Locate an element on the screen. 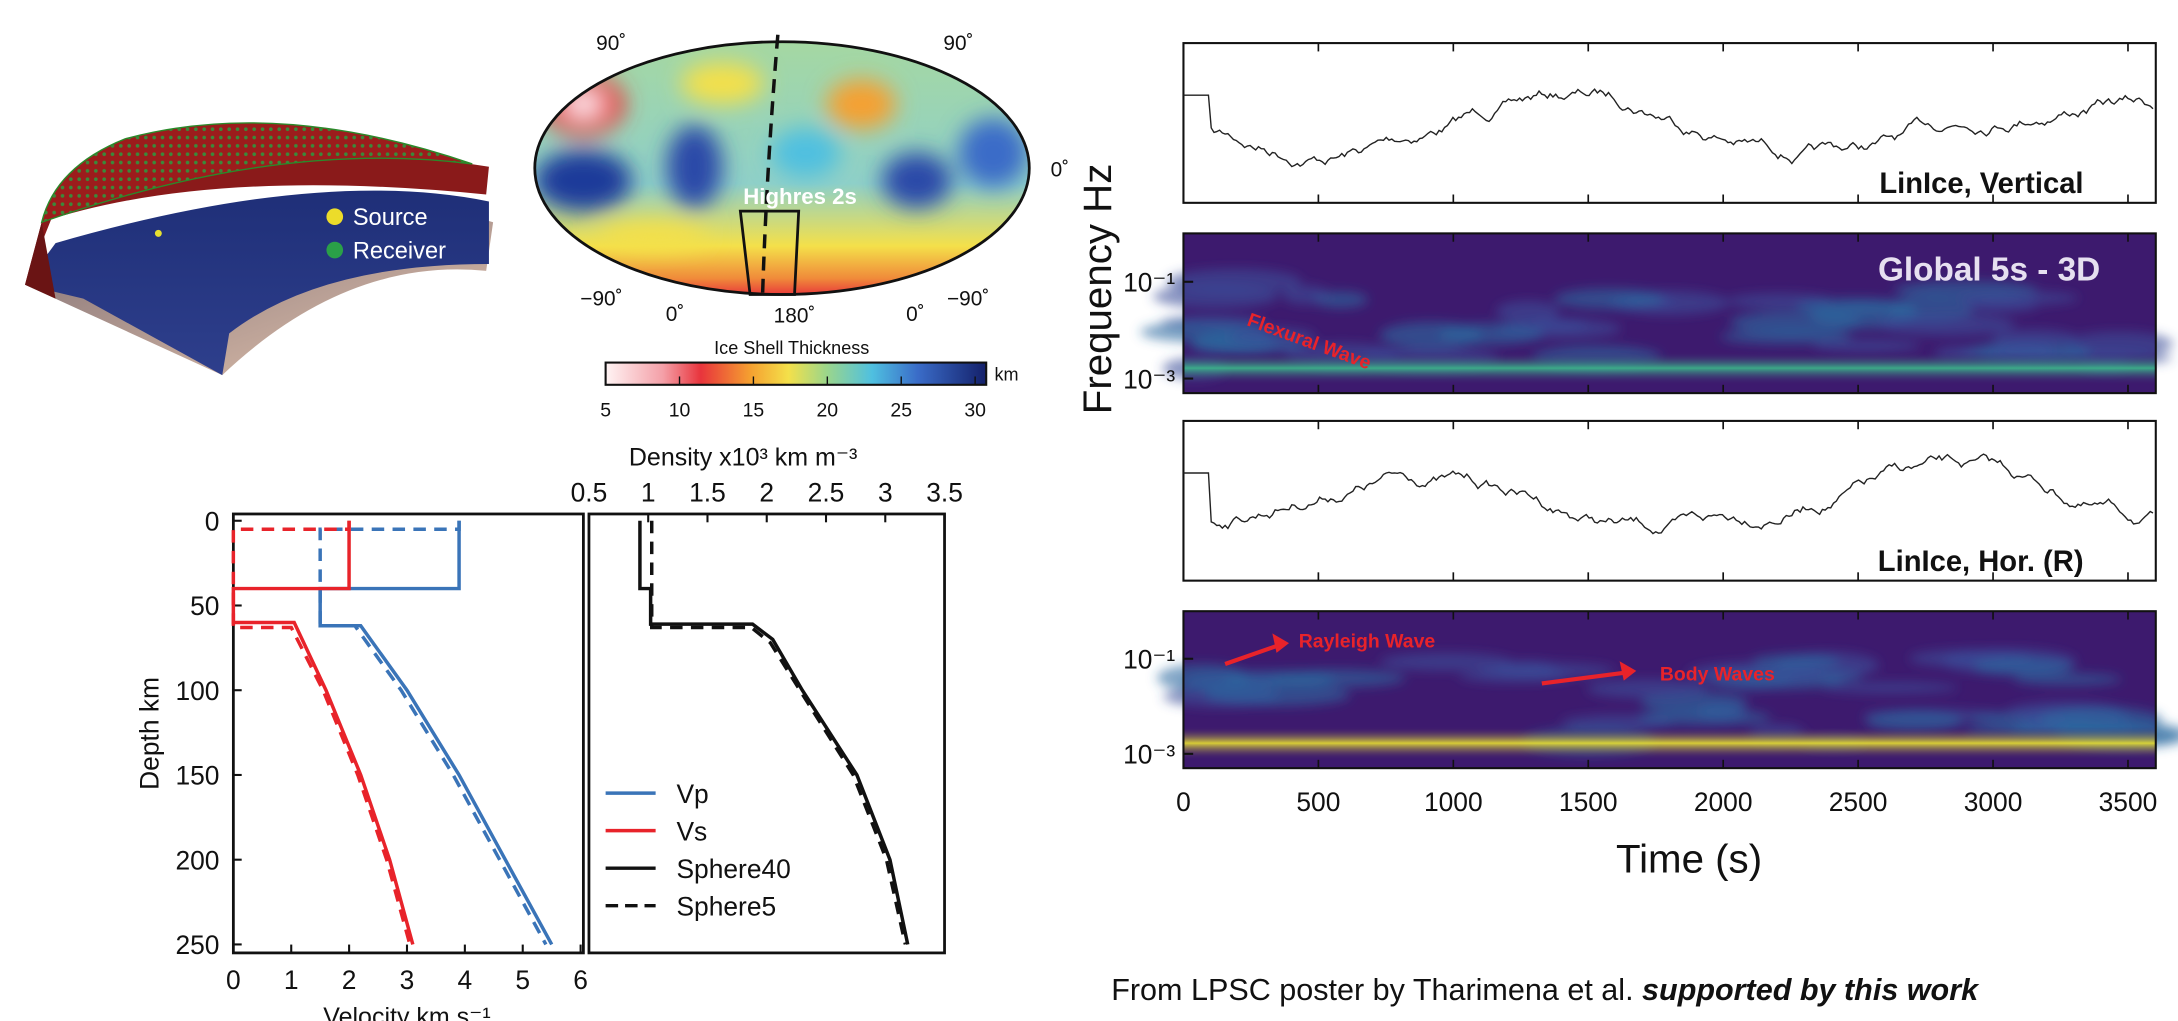 The width and height of the screenshot is (2178, 1021). x-tick-label: 1000 is located at coordinates (1453, 802).